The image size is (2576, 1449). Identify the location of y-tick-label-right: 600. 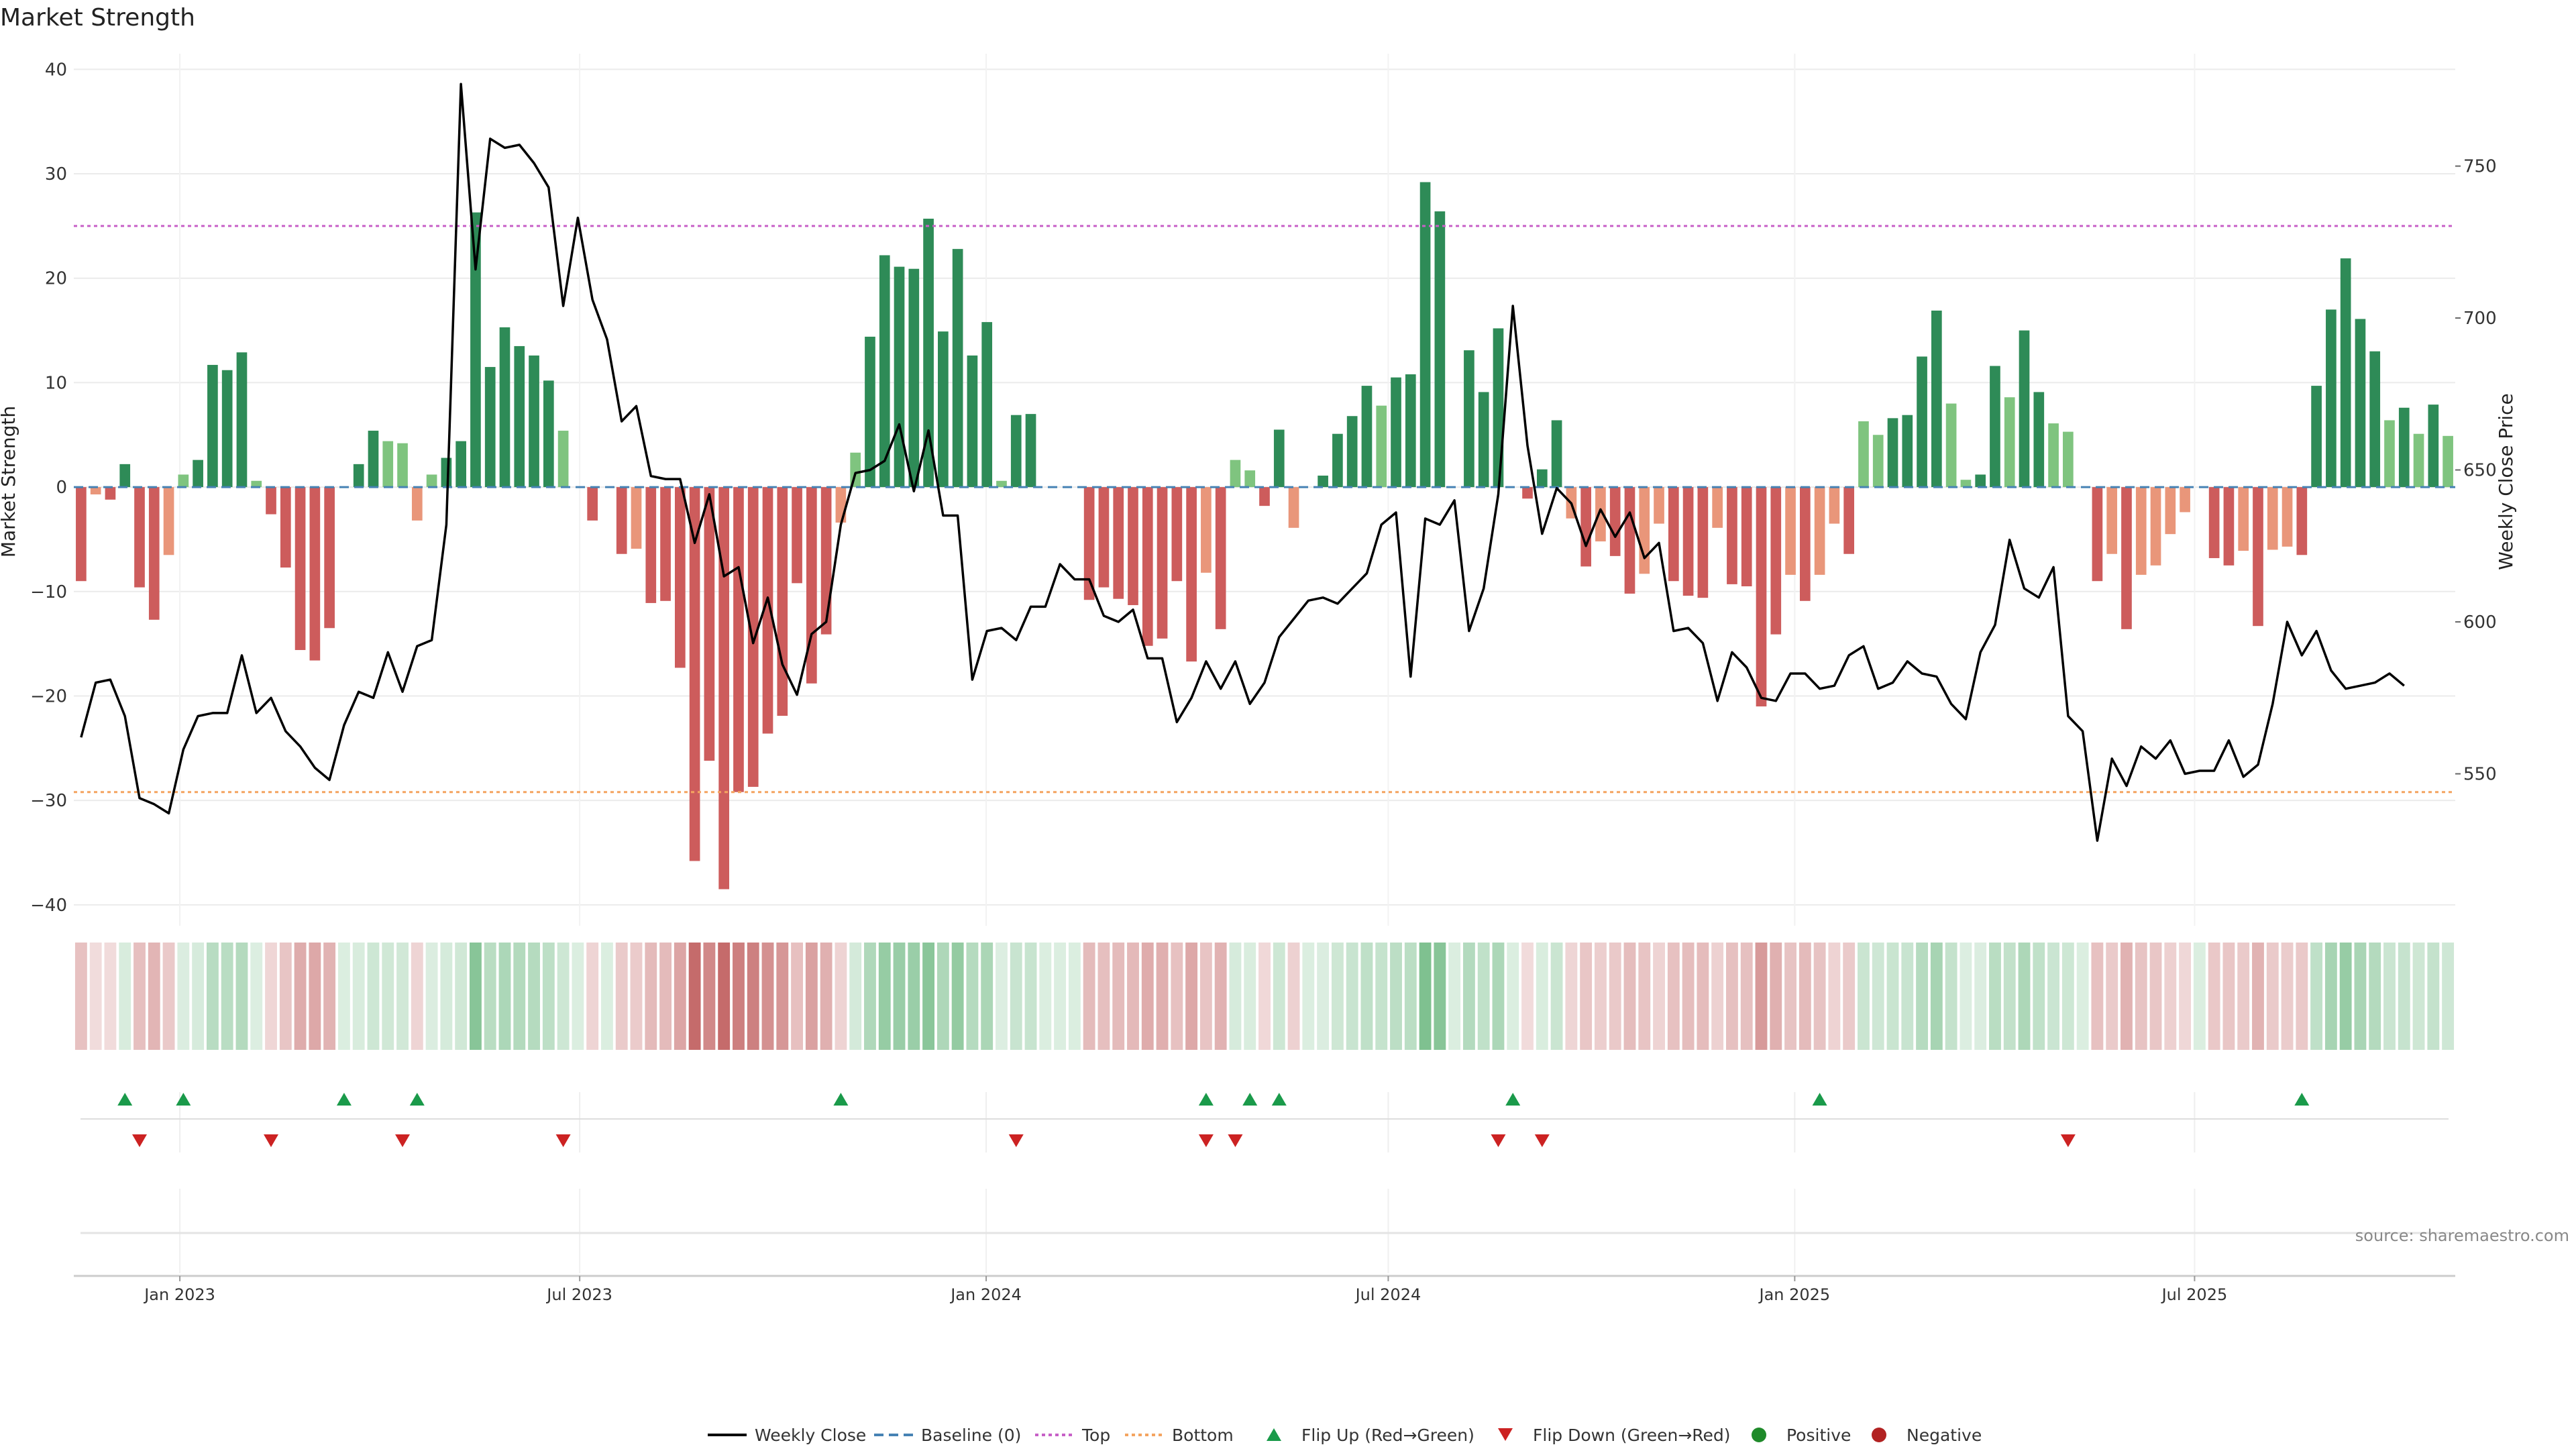
(2480, 622).